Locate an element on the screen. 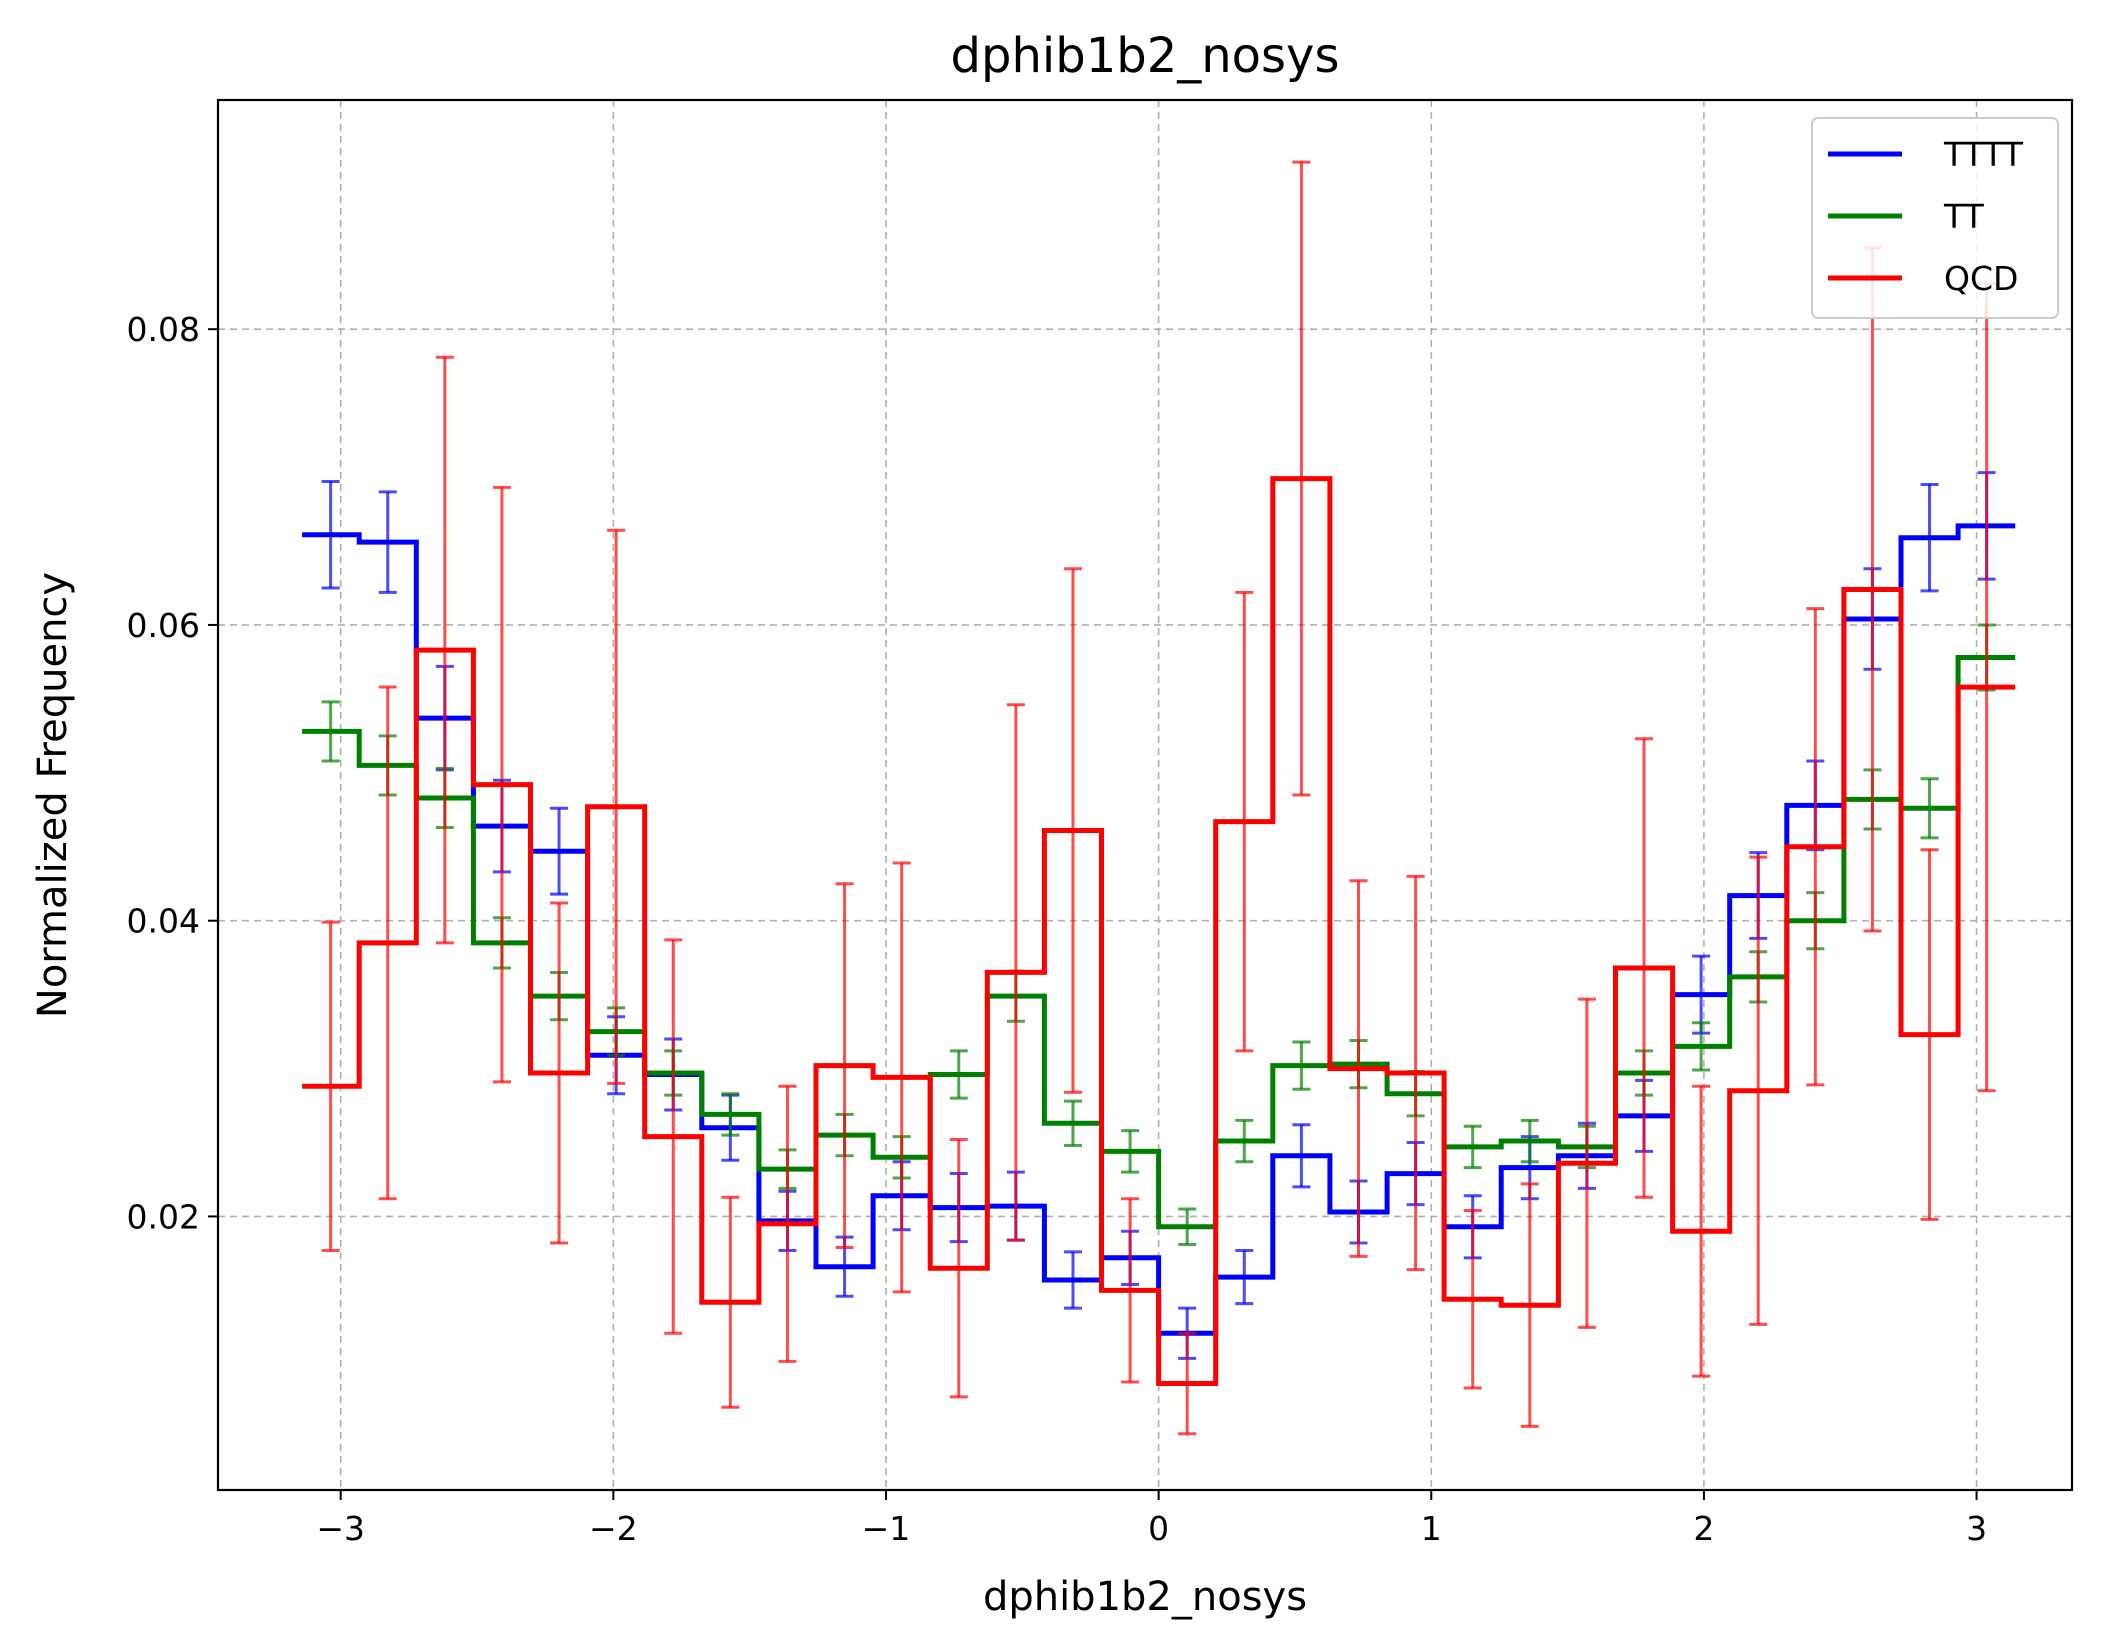  x-tick-label: 1 is located at coordinates (1431, 1528).